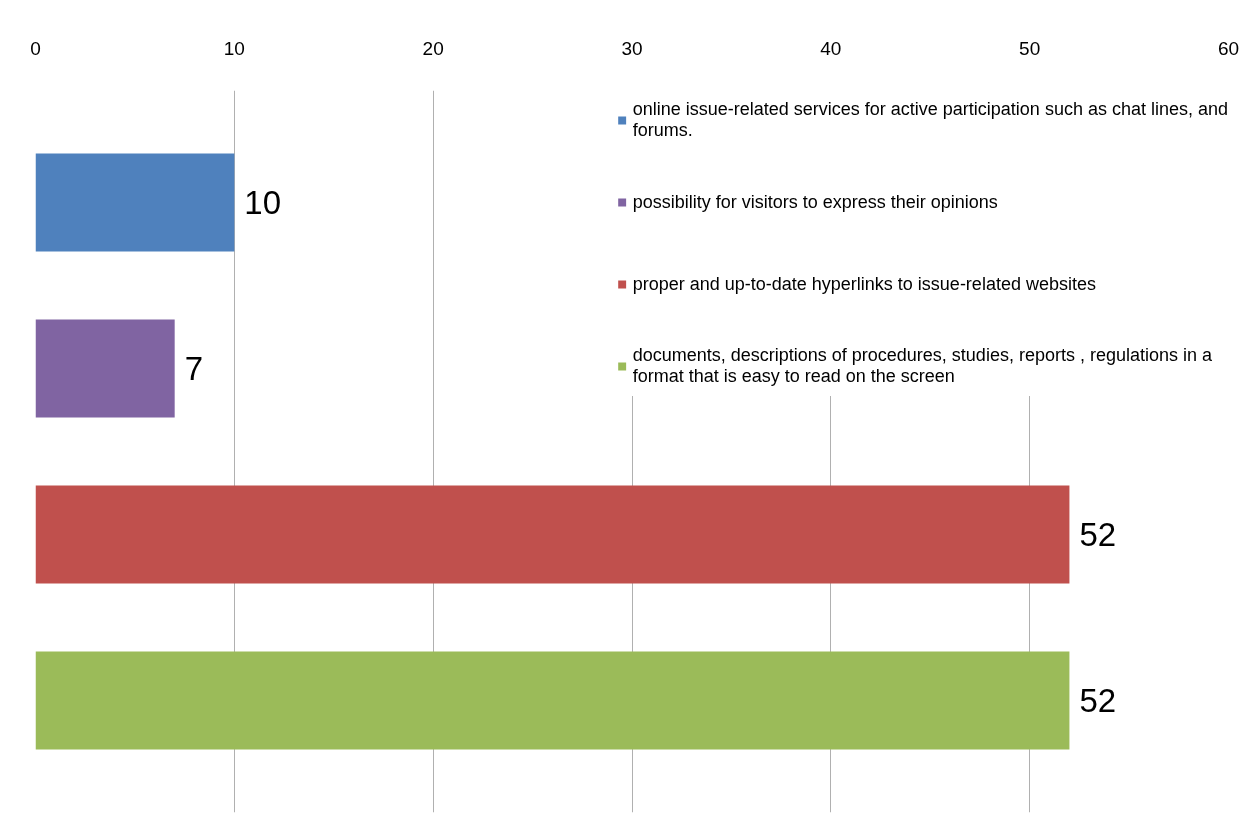  Describe the element at coordinates (1228, 48) in the screenshot. I see `x-tick-label: 60` at that location.